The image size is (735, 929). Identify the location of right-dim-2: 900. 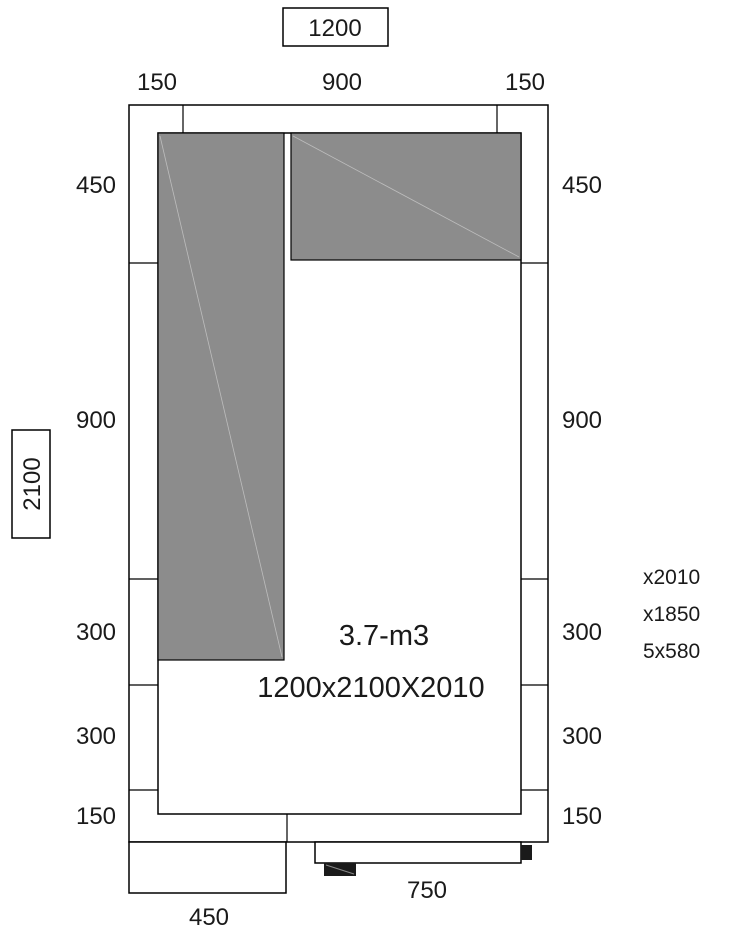
(582, 420).